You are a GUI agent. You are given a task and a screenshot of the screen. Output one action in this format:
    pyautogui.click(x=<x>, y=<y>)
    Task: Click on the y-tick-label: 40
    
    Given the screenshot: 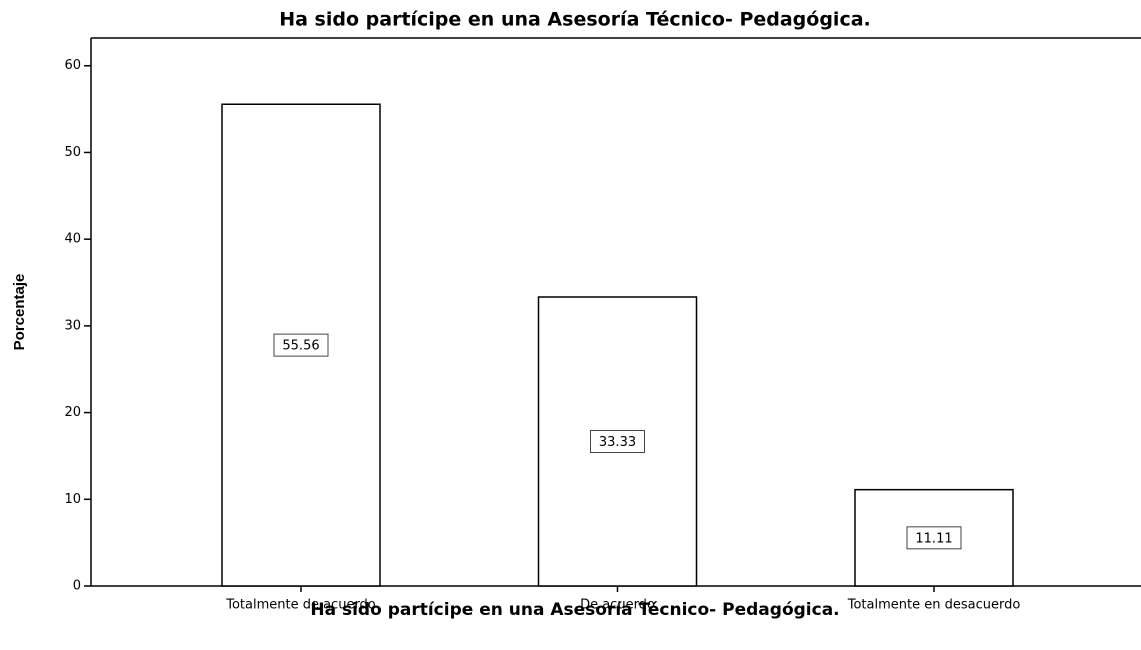 What is the action you would take?
    pyautogui.click(x=72, y=239)
    